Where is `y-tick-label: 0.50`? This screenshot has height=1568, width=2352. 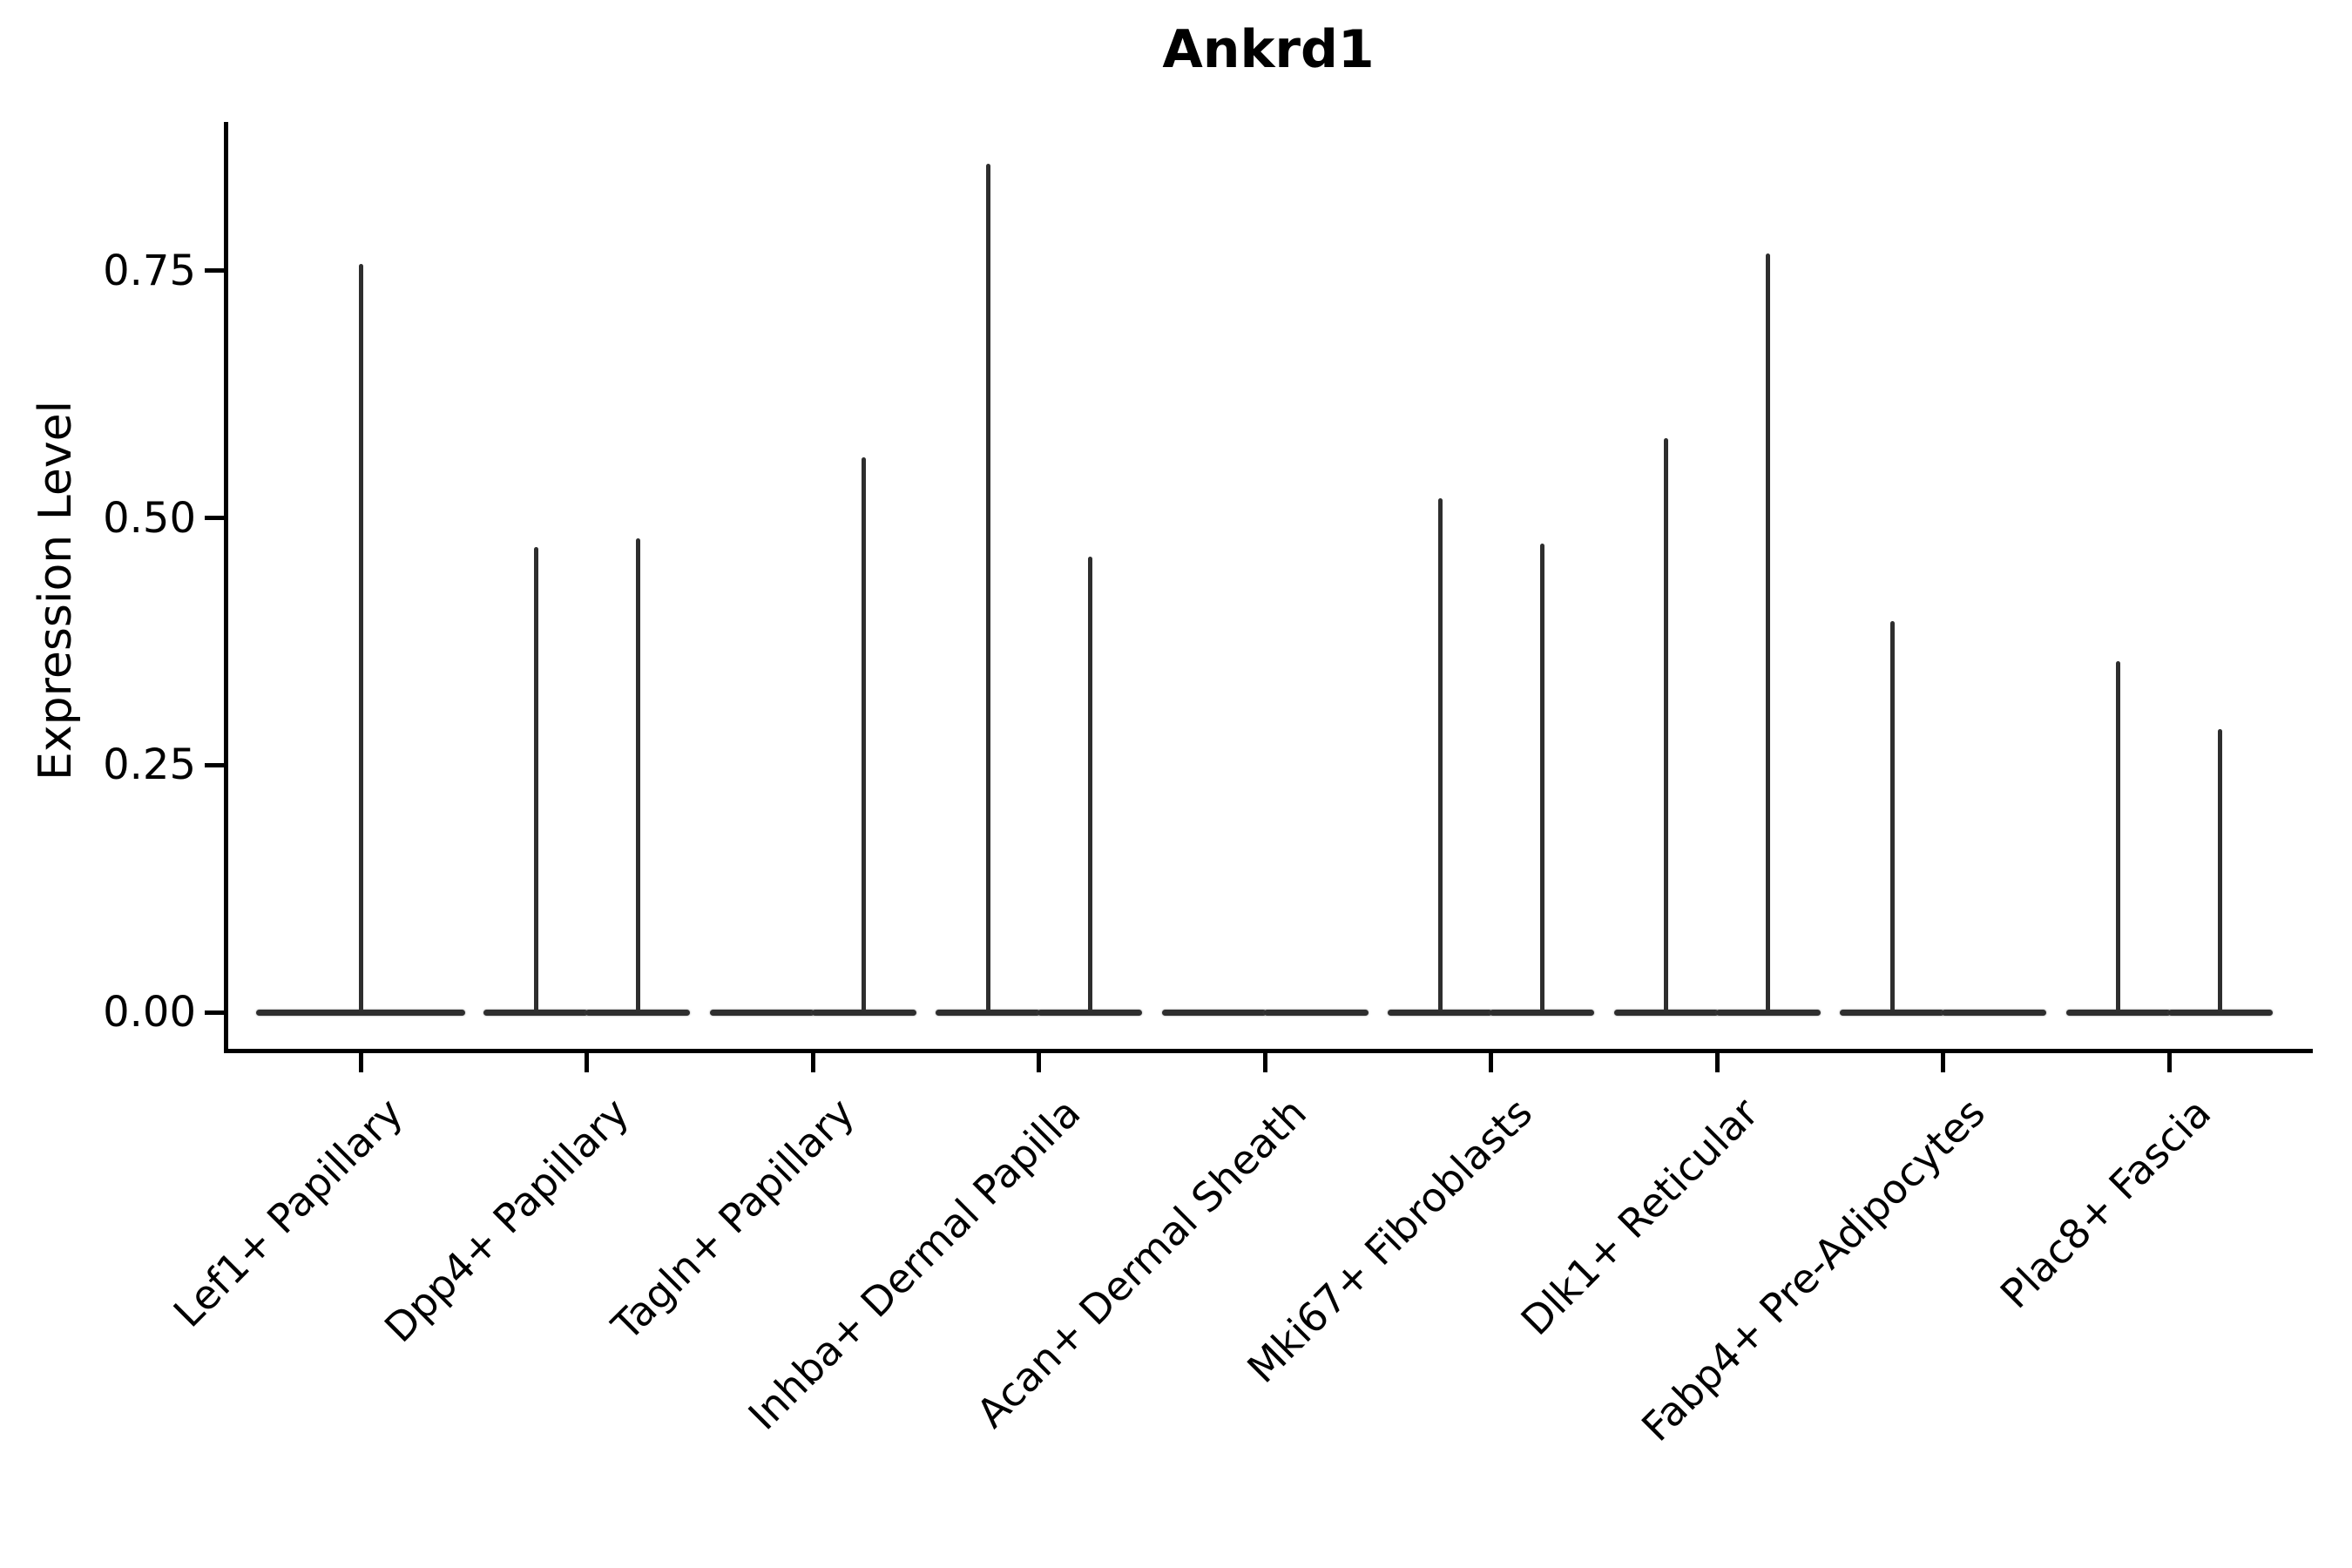 y-tick-label: 0.50 is located at coordinates (150, 518).